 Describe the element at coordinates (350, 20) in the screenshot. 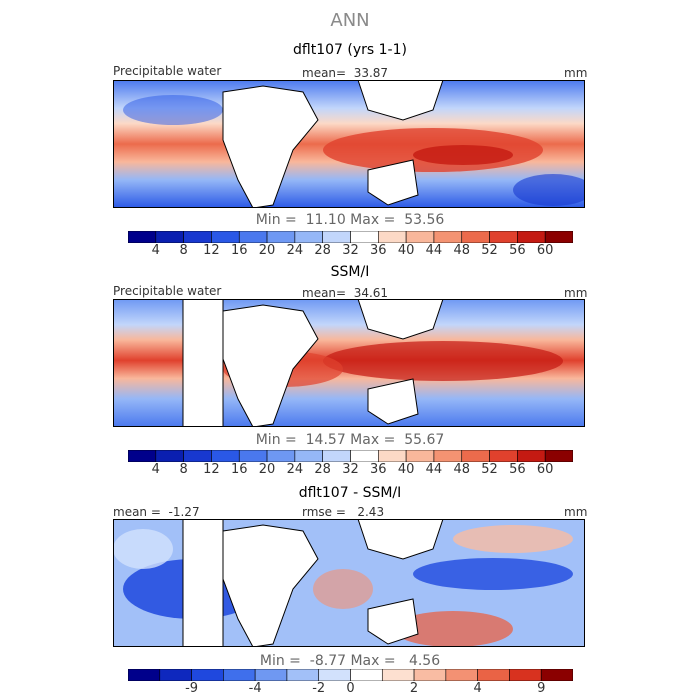

I see `figure-title: ANN` at that location.